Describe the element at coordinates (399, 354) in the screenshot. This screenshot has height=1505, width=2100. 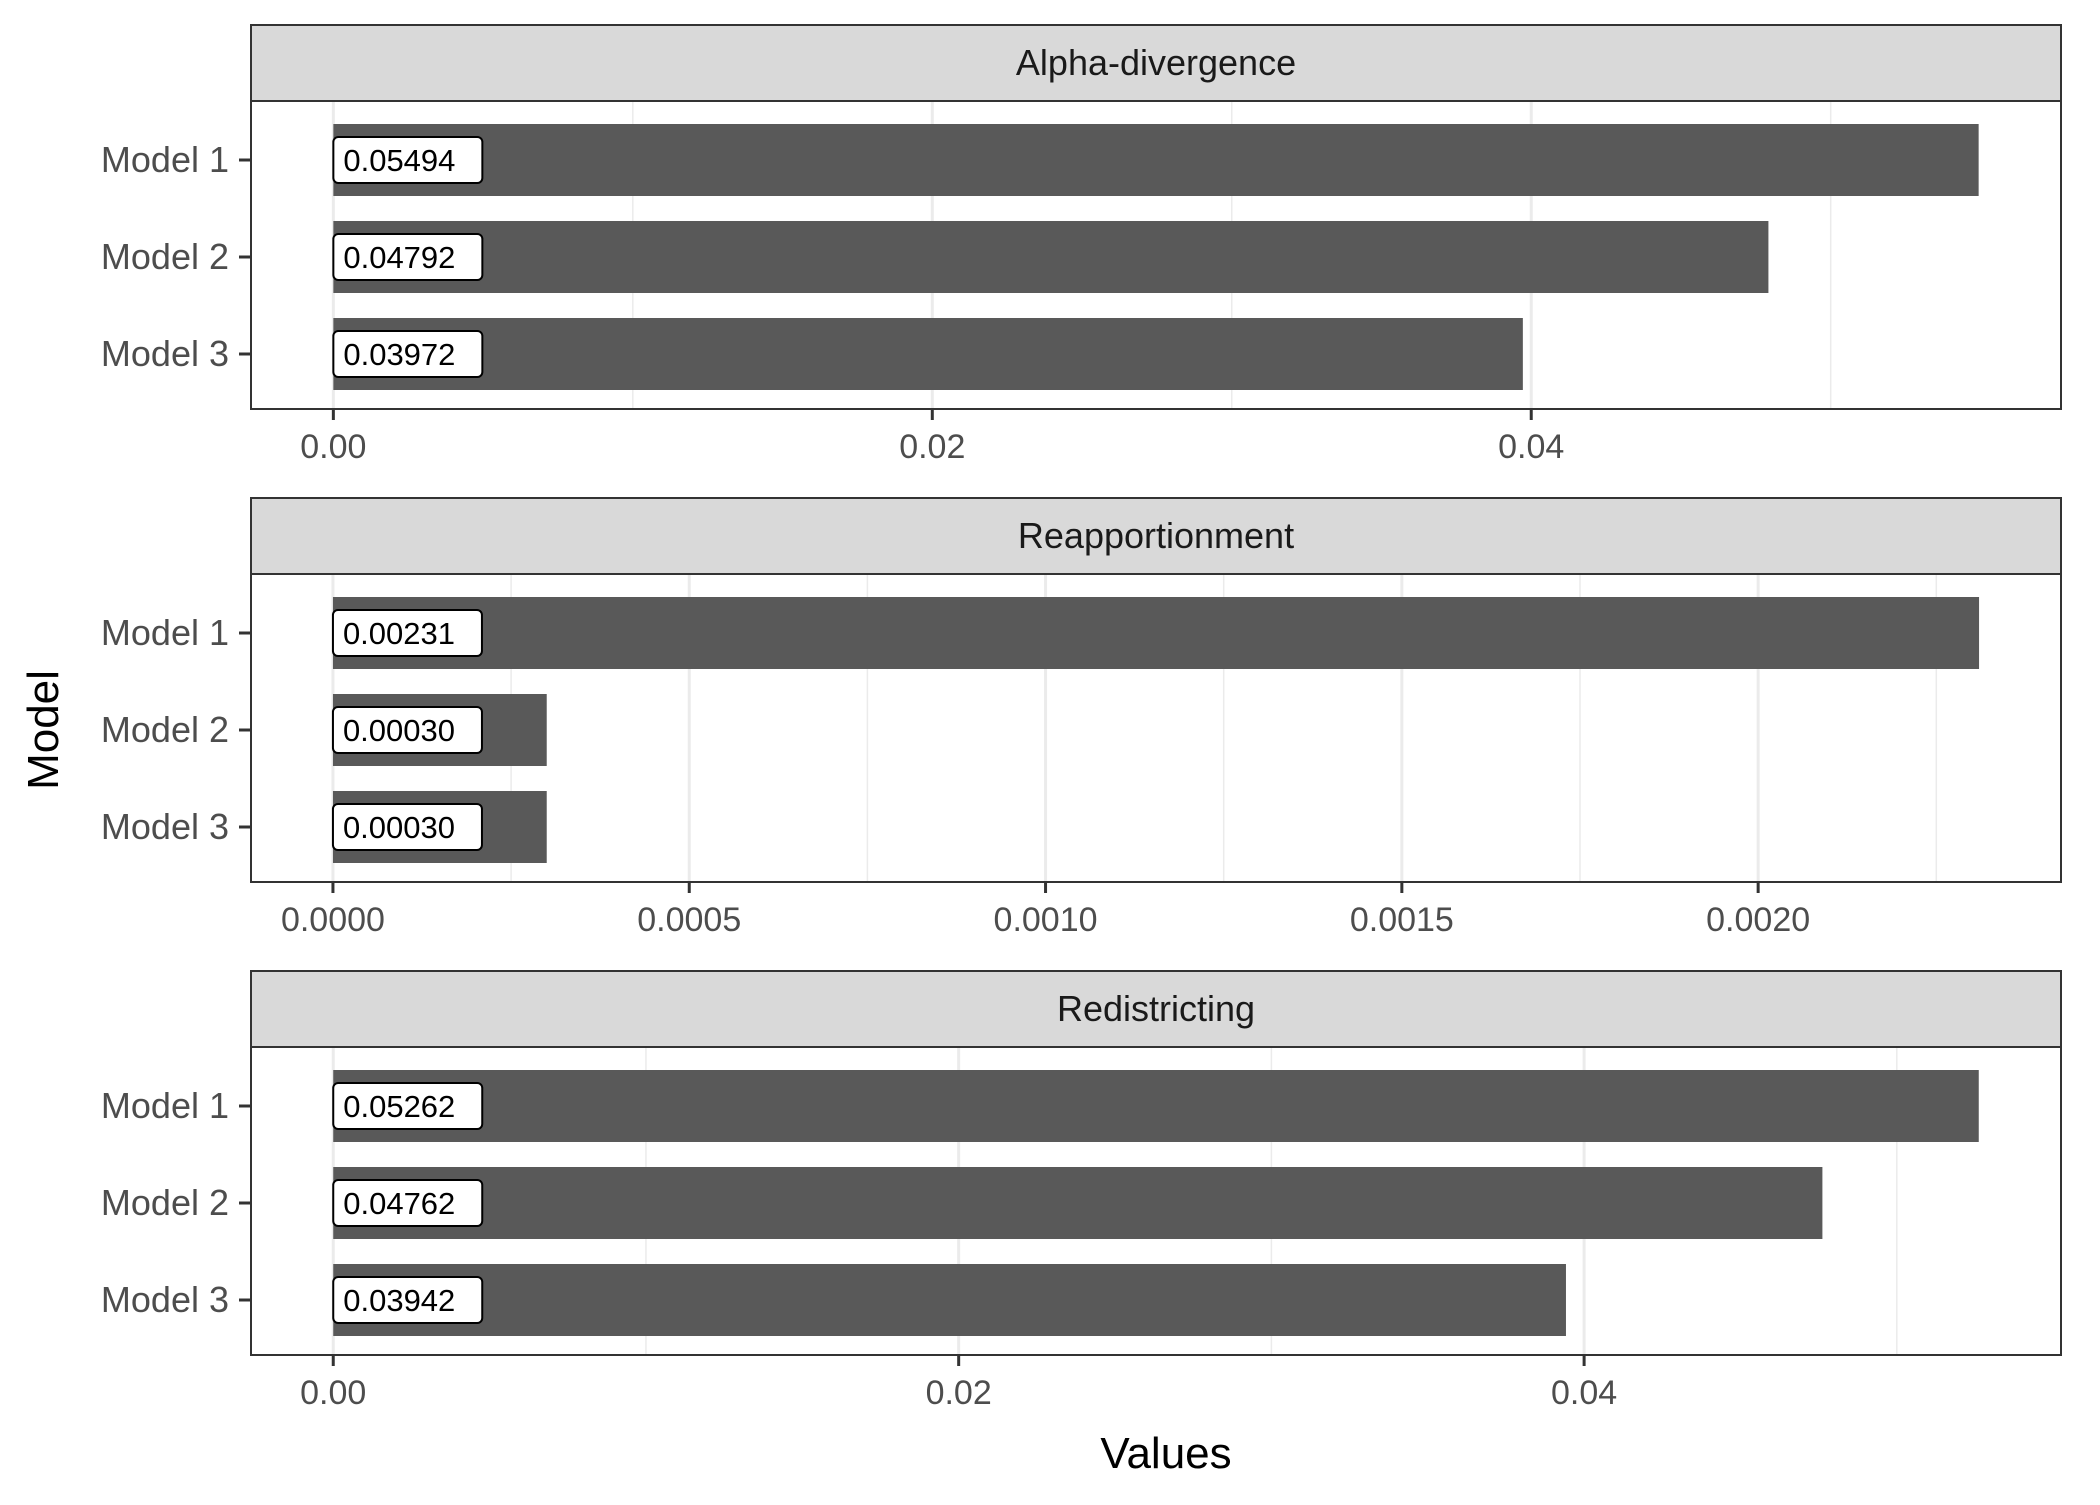
I see `data-label: 0.03972` at that location.